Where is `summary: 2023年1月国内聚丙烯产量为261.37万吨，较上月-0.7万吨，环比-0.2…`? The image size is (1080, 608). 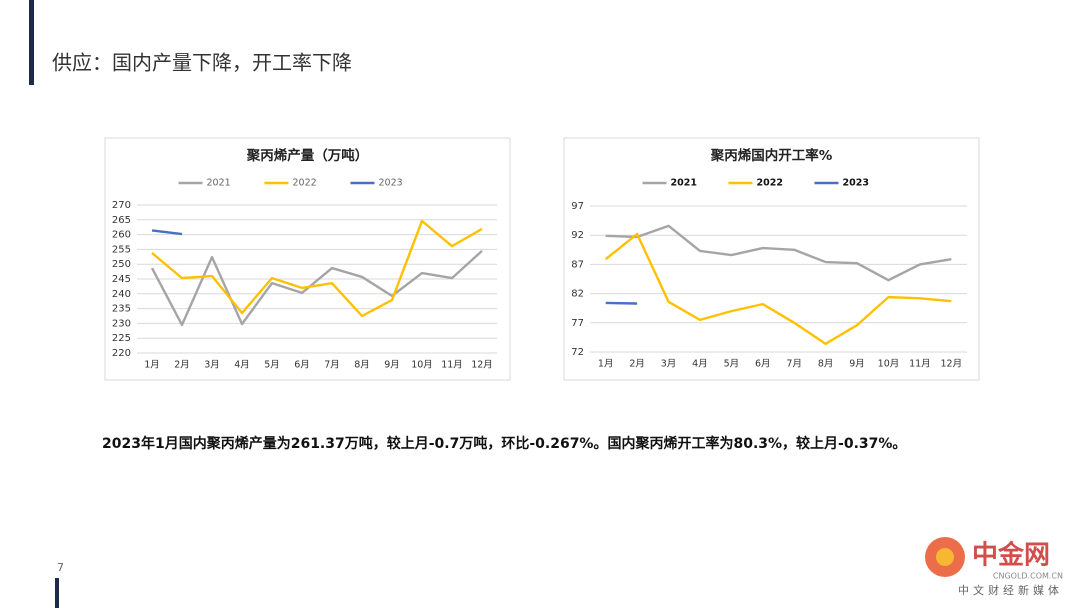 summary: 2023年1月国内聚丙烯产量为261.37万吨，较上月-0.7万吨，环比-0.2… is located at coordinates (504, 443).